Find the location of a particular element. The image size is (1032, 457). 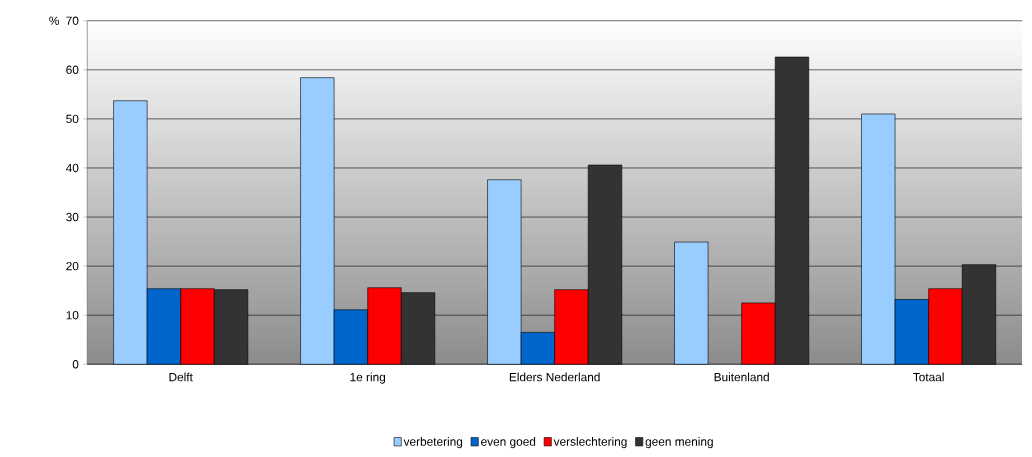

y-tick-label: 50 is located at coordinates (72, 119).